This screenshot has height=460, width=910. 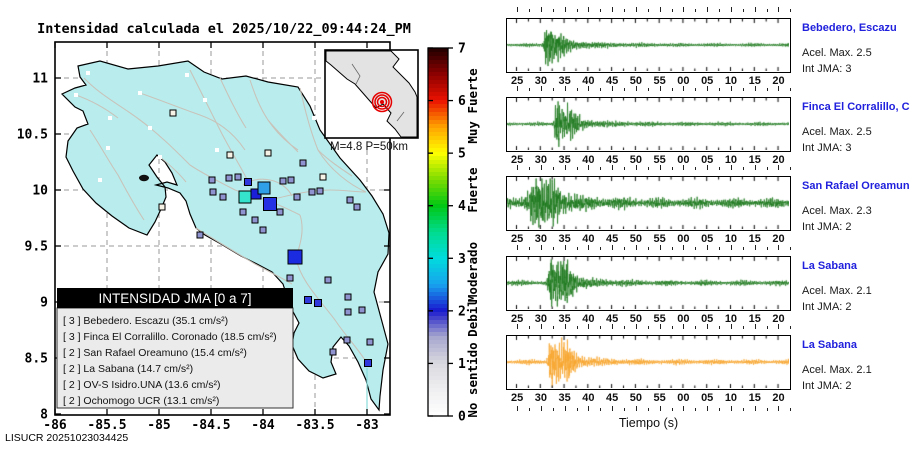 I want to click on time-tick-label: 55, so click(x=659, y=81).